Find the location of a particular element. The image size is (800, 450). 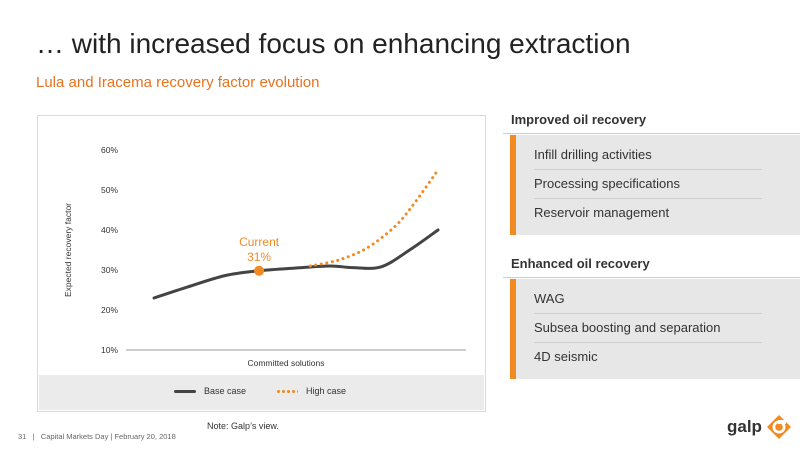

page-number: 31 is located at coordinates (22, 436).